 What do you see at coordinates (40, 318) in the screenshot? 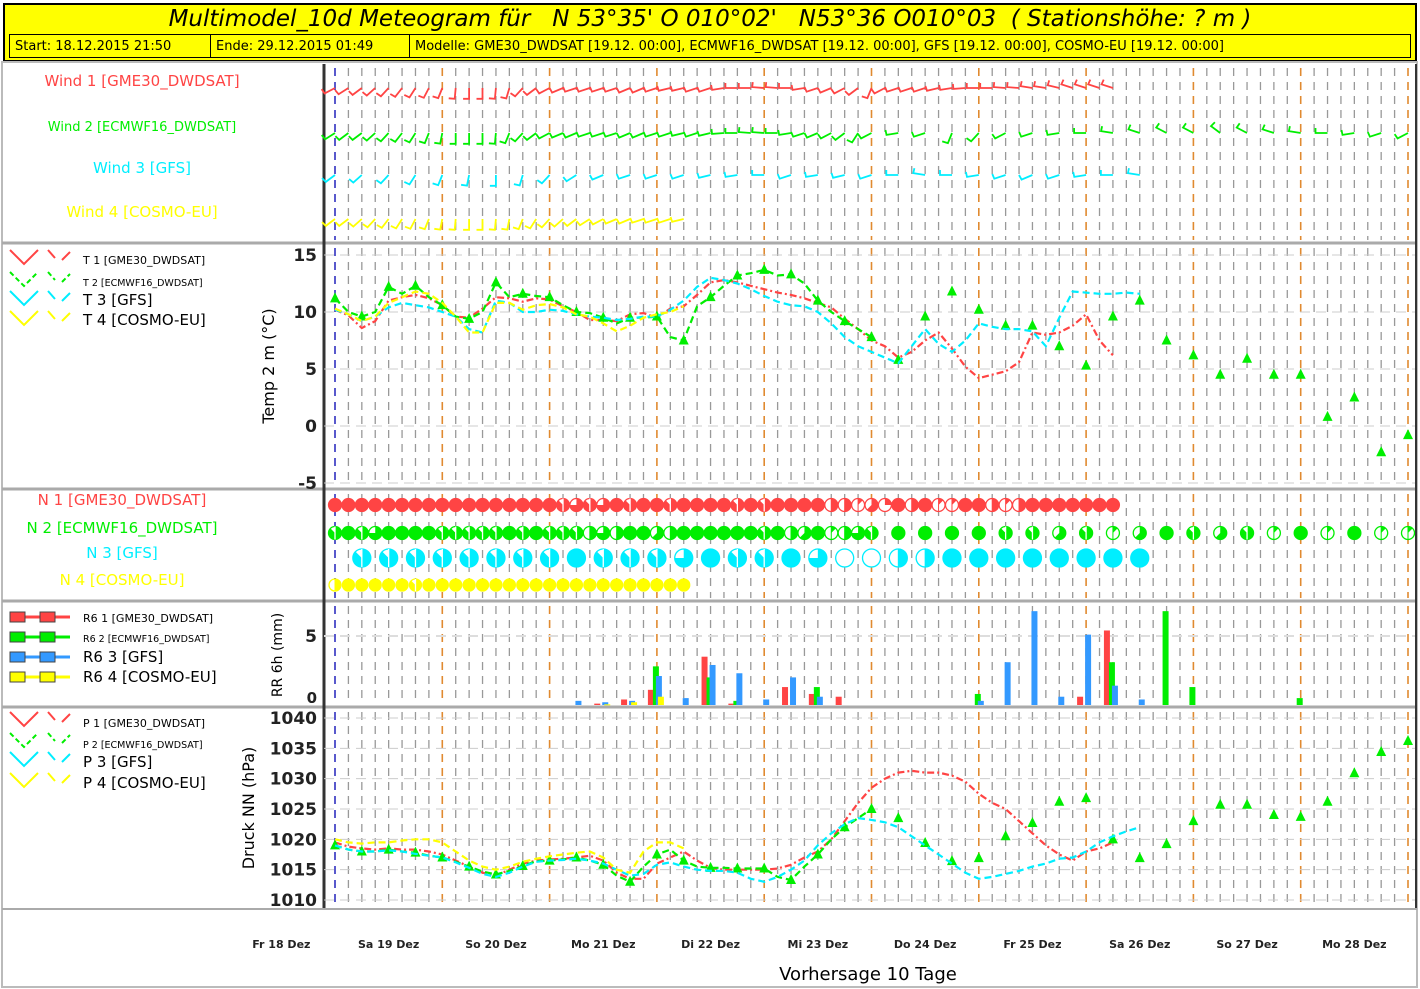
I see `temp-legend-line-icon` at bounding box center [40, 318].